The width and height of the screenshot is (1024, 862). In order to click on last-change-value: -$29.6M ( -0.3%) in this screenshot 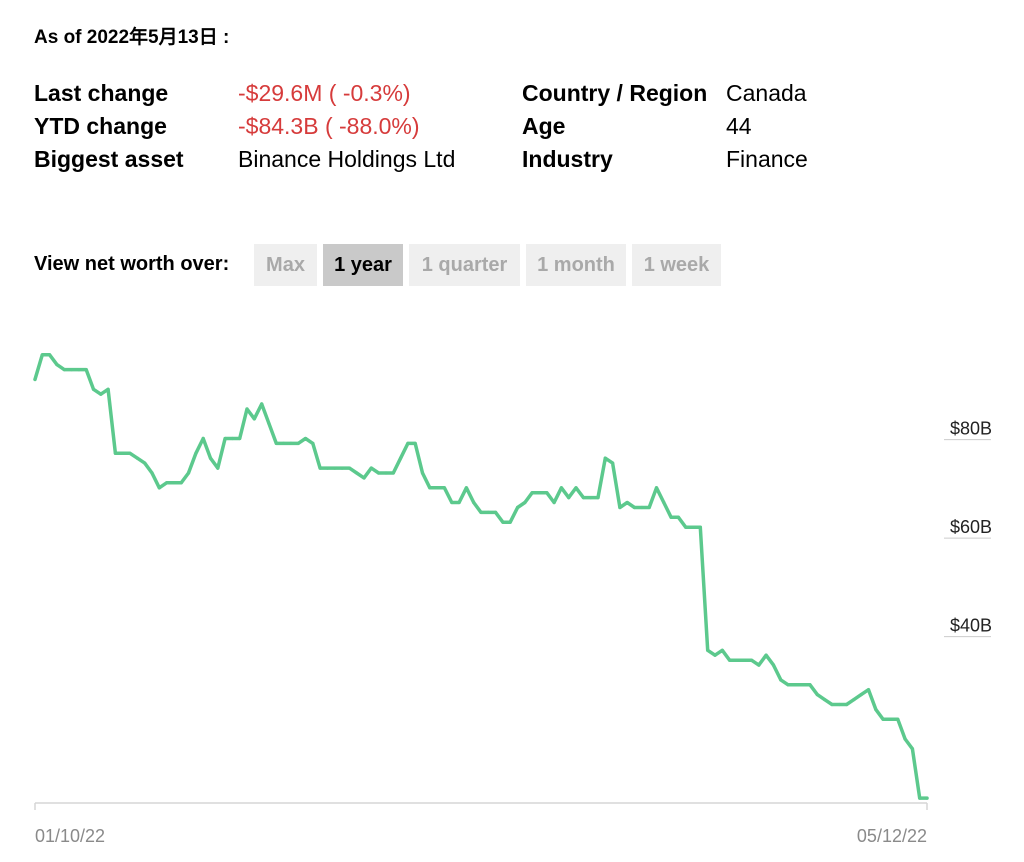, I will do `click(324, 93)`.